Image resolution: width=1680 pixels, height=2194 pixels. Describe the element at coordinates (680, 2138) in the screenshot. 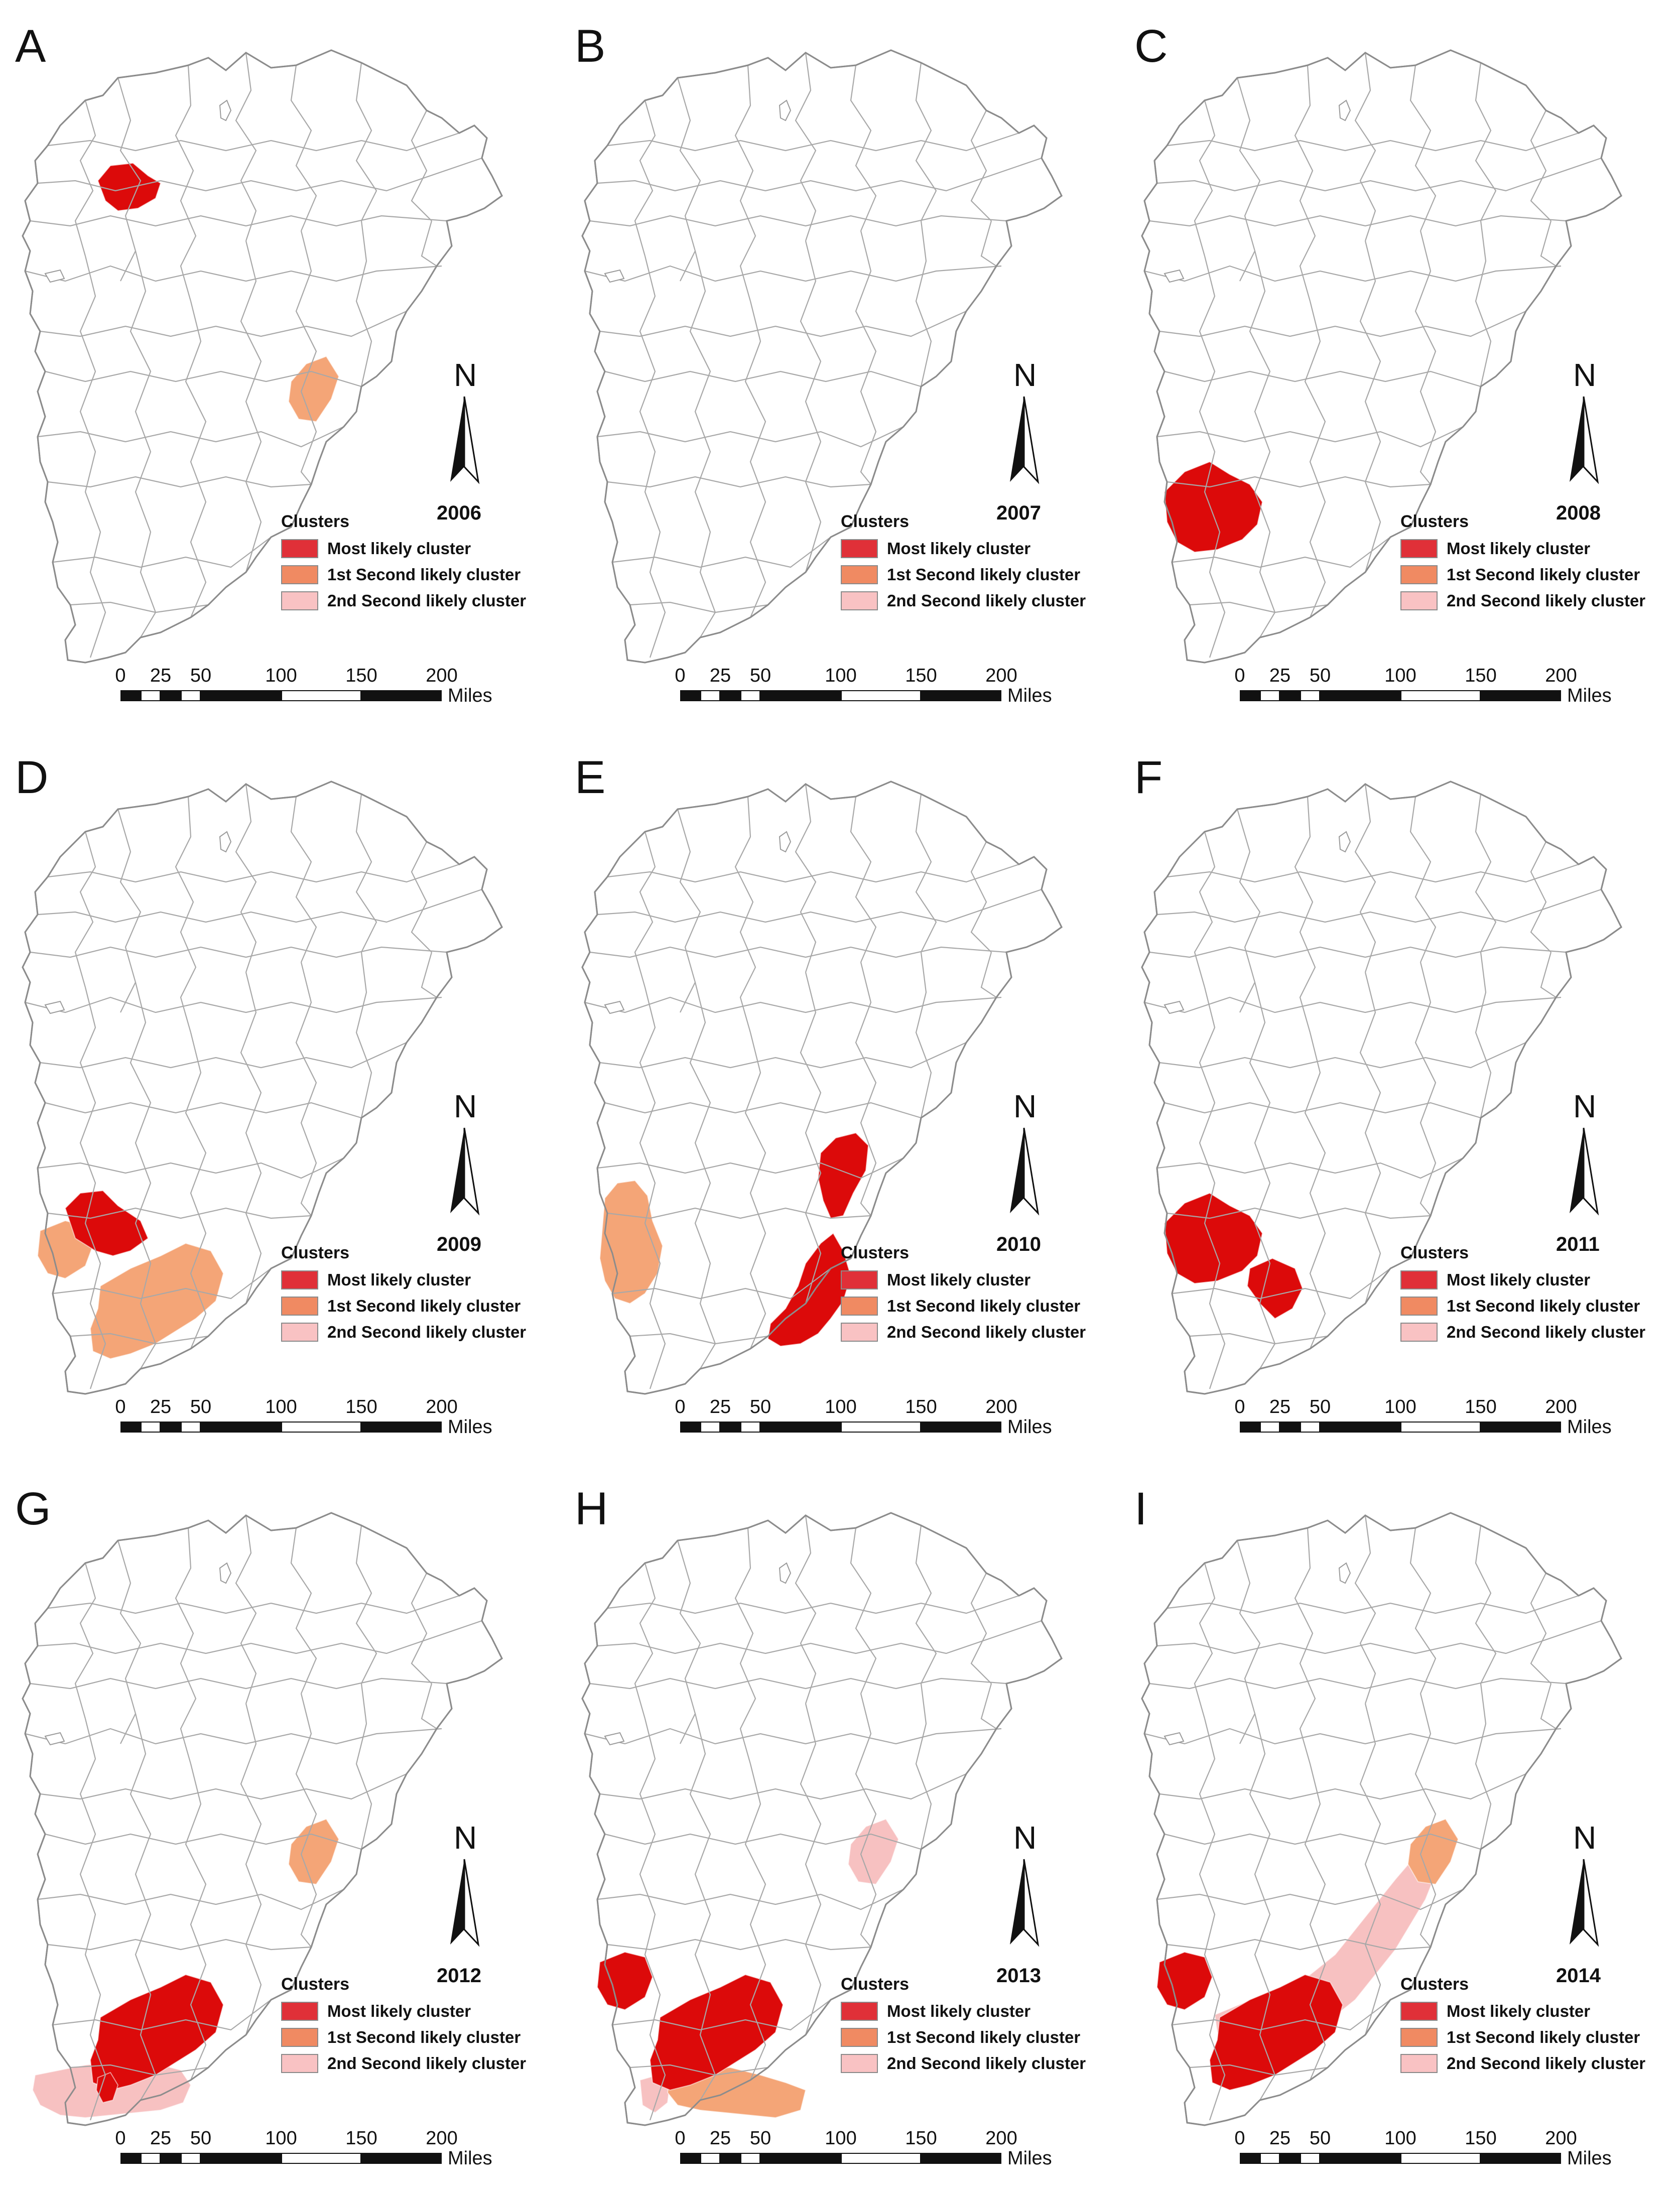

I see `scale-tick-label: 0` at that location.